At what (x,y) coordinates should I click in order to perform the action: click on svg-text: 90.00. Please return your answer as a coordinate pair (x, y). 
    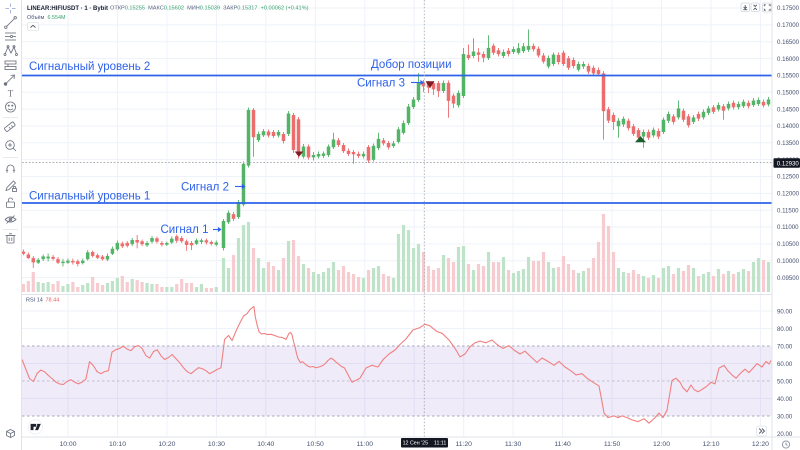
    Looking at the image, I should click on (785, 311).